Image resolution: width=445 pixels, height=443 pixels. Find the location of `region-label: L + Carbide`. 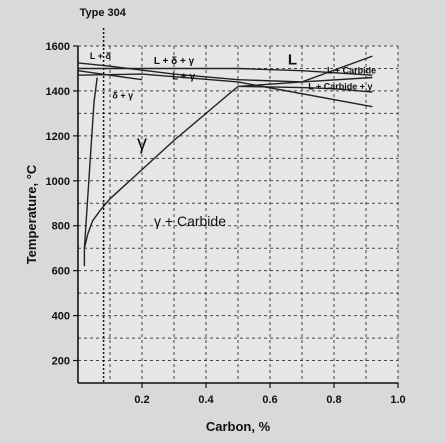

region-label: L + Carbide is located at coordinates (351, 71).